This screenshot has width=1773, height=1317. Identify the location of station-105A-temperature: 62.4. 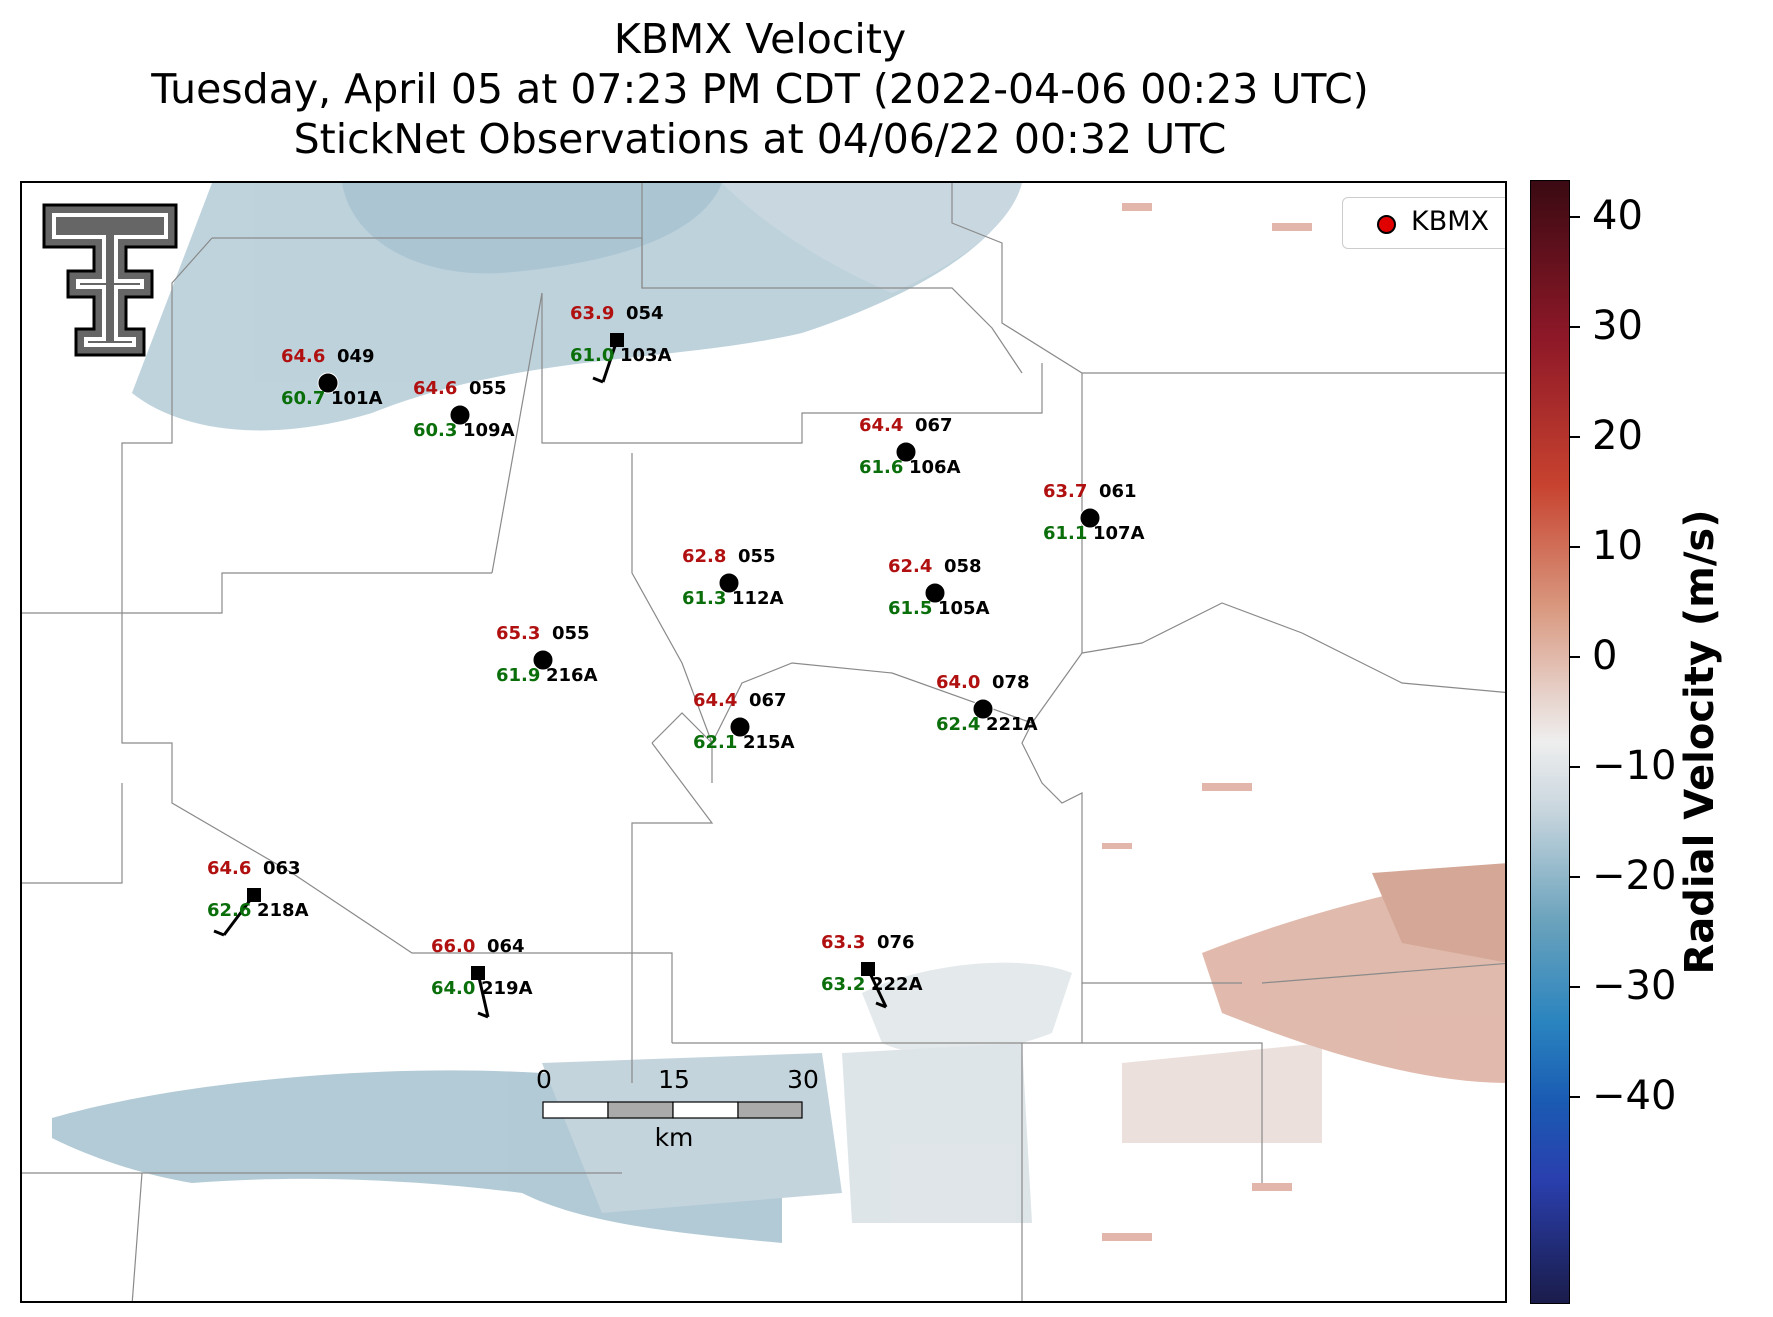
(910, 566).